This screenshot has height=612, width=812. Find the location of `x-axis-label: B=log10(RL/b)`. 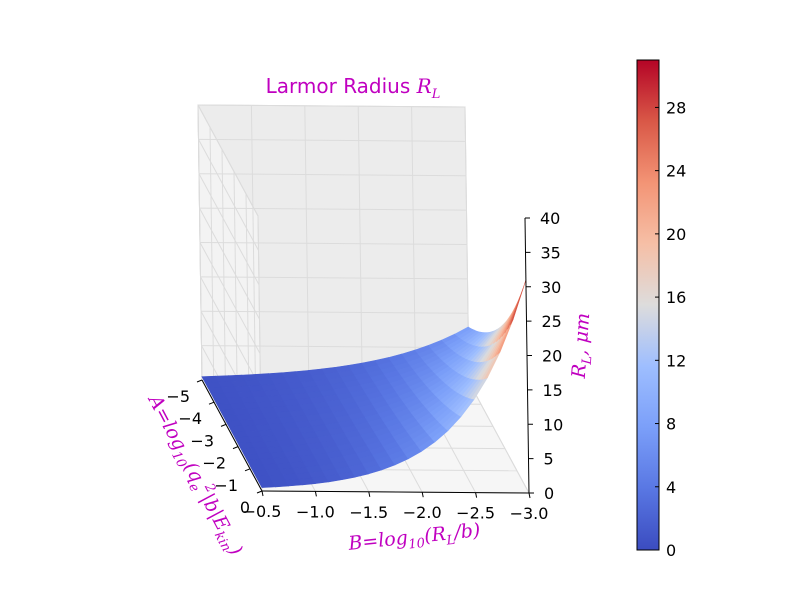

x-axis-label: B=log10(RL/b) is located at coordinates (413, 539).